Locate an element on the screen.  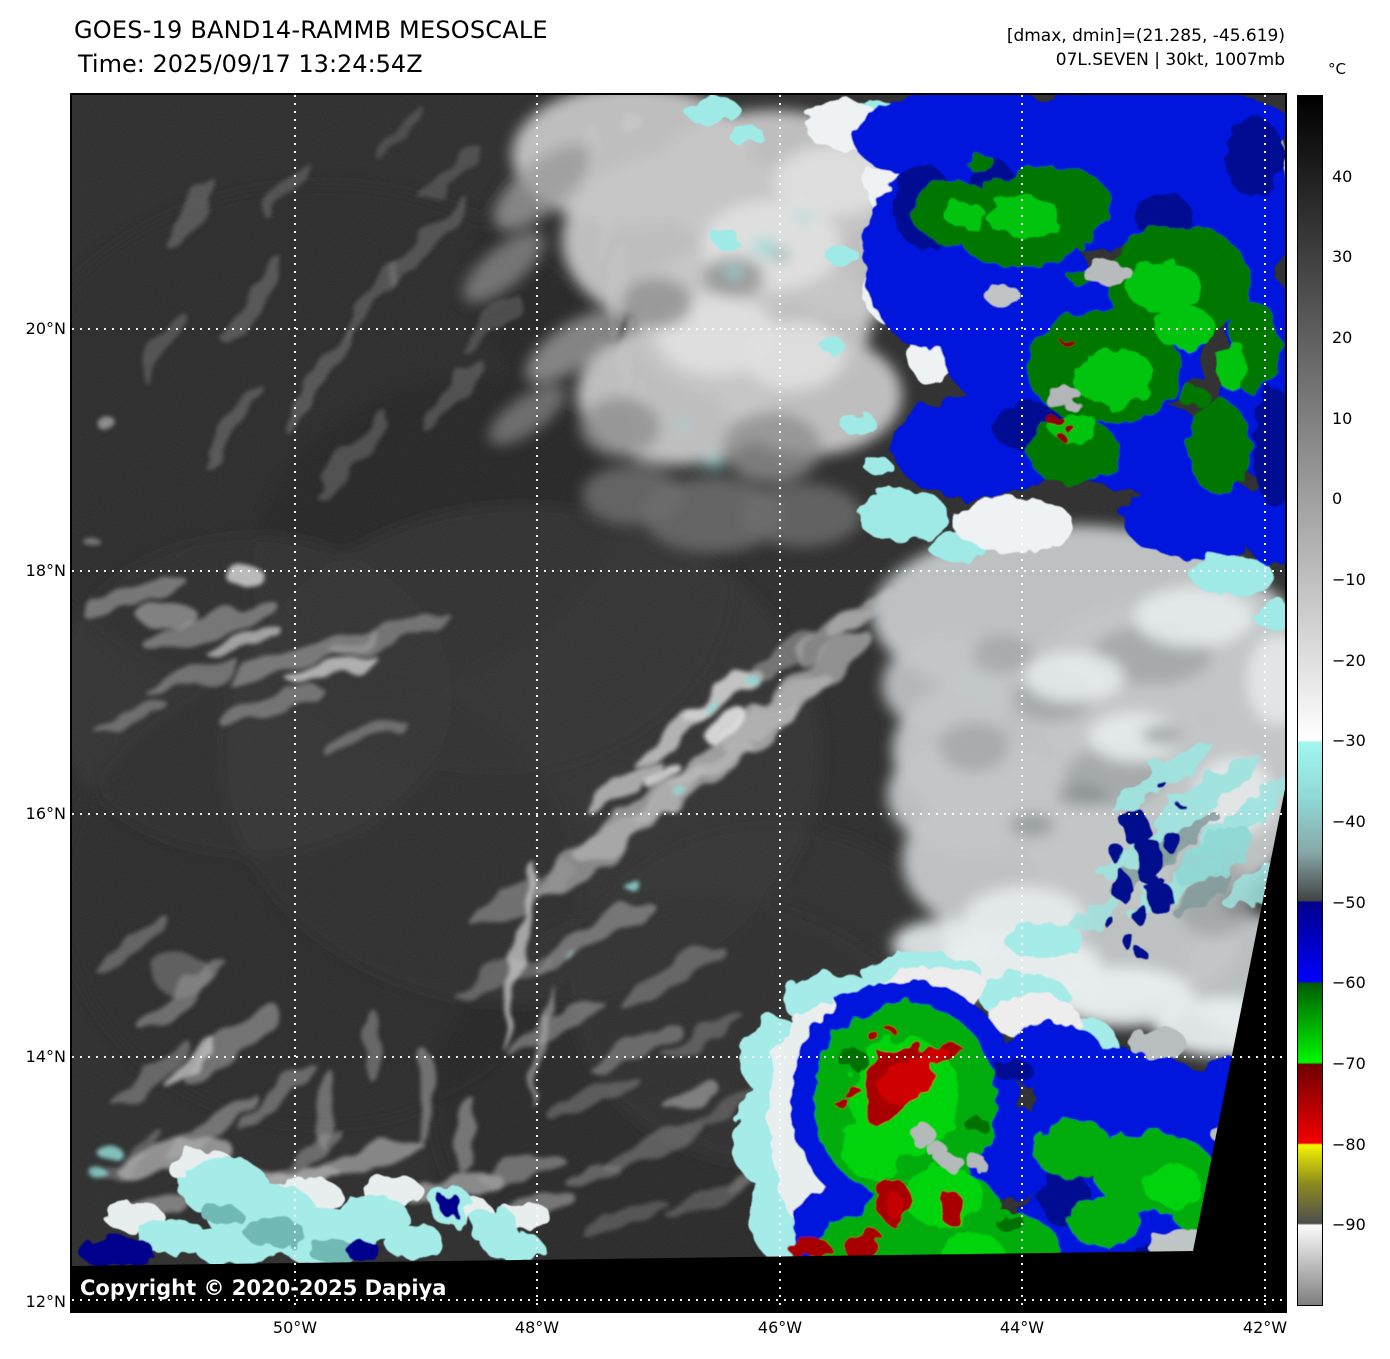
lat-label-20n: 20°N is located at coordinates (45, 328).